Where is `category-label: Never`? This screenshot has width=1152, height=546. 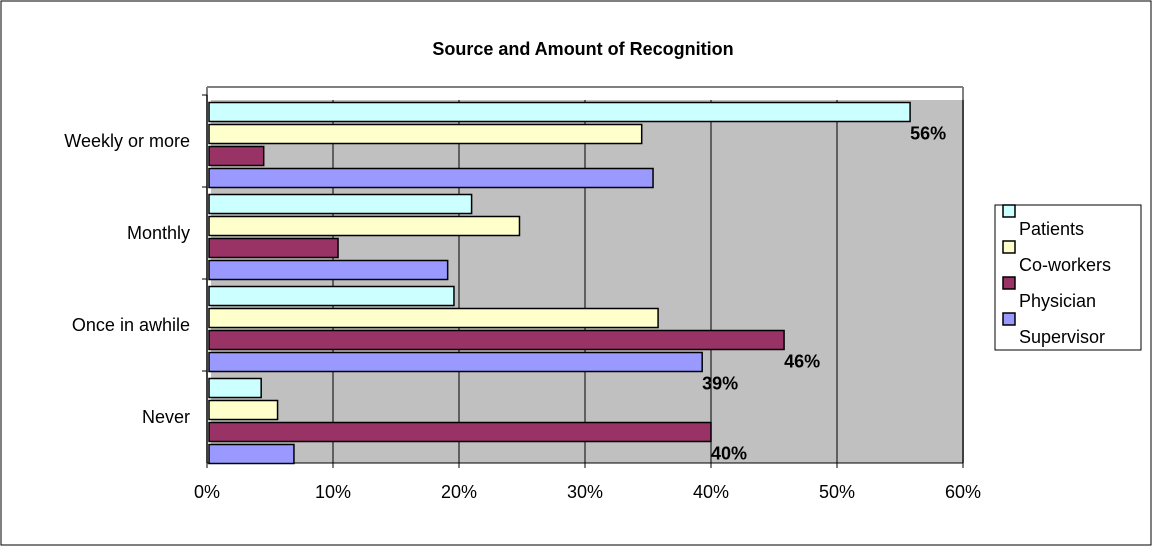
category-label: Never is located at coordinates (166, 417).